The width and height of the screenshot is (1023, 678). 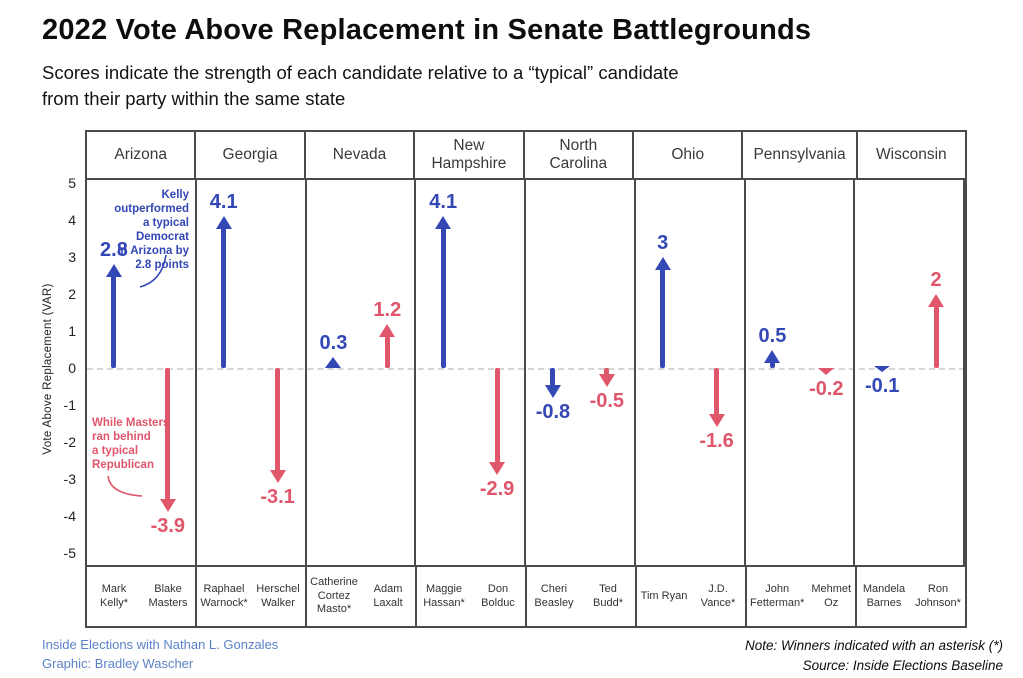 I want to click on candidate-name: Cheri Beasley, so click(x=554, y=595).